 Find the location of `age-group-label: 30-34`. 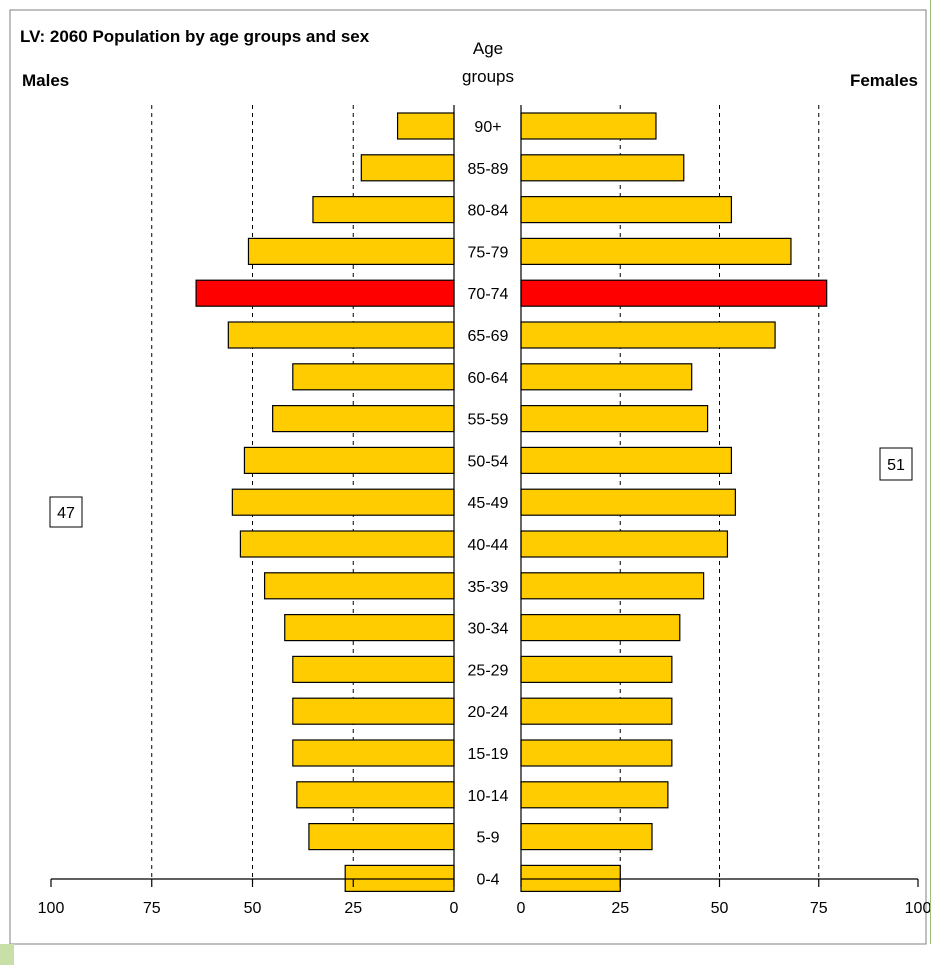

age-group-label: 30-34 is located at coordinates (488, 629).